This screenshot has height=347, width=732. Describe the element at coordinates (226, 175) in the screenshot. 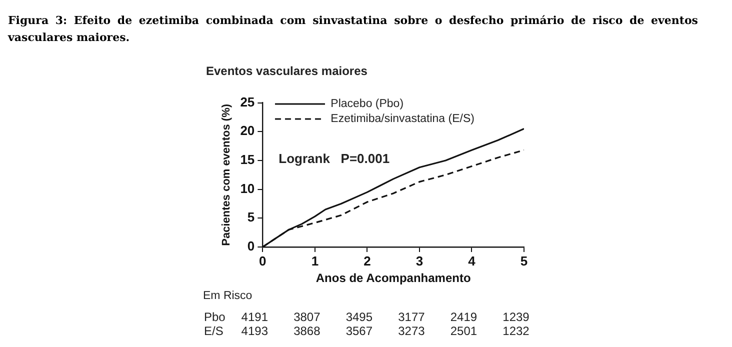

I see `y-axis-title: Pacientes com eventos (%)` at that location.